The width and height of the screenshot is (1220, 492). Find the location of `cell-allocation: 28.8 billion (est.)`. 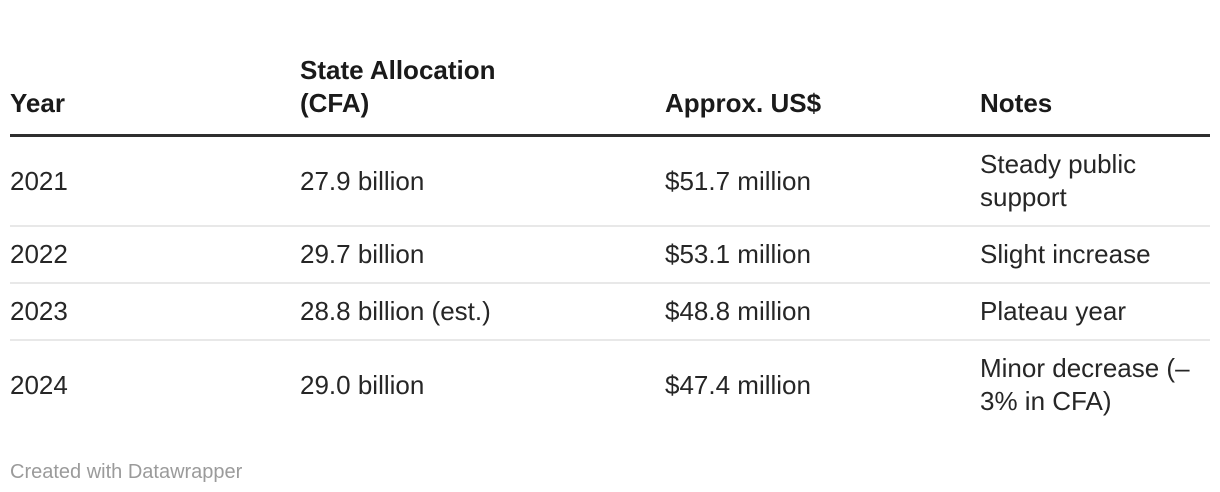

cell-allocation: 28.8 billion (est.) is located at coordinates (482, 312).